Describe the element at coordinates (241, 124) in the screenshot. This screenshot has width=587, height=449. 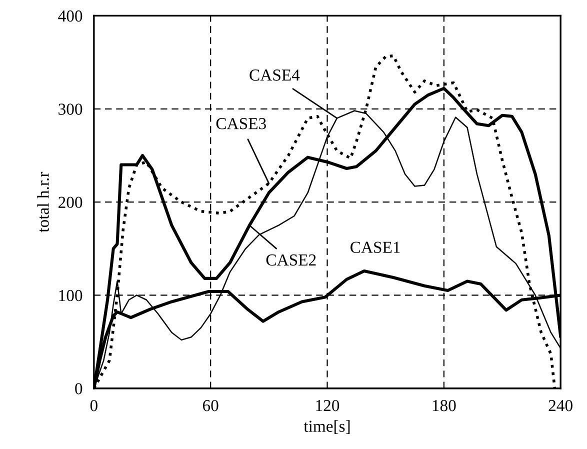
I see `series-label: CASE3` at that location.